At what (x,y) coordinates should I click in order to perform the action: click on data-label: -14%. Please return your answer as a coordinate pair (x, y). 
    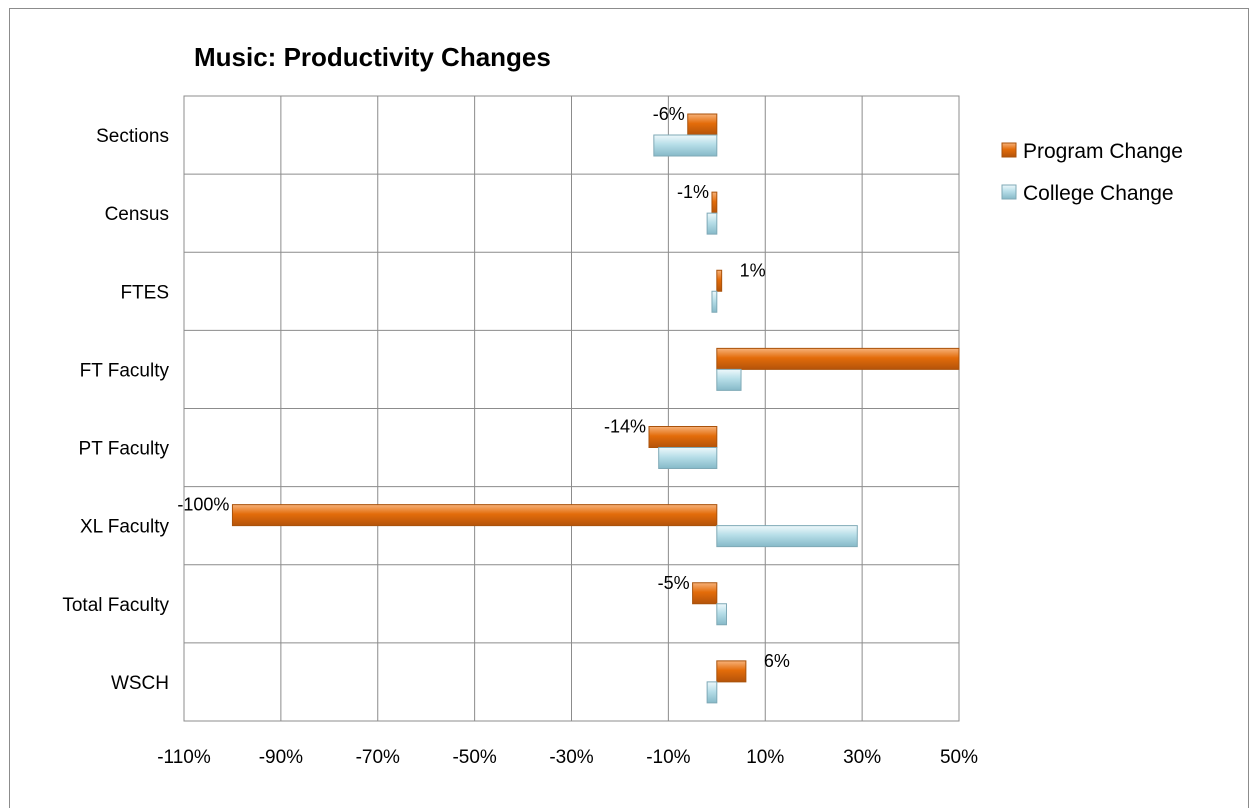
    Looking at the image, I should click on (625, 427).